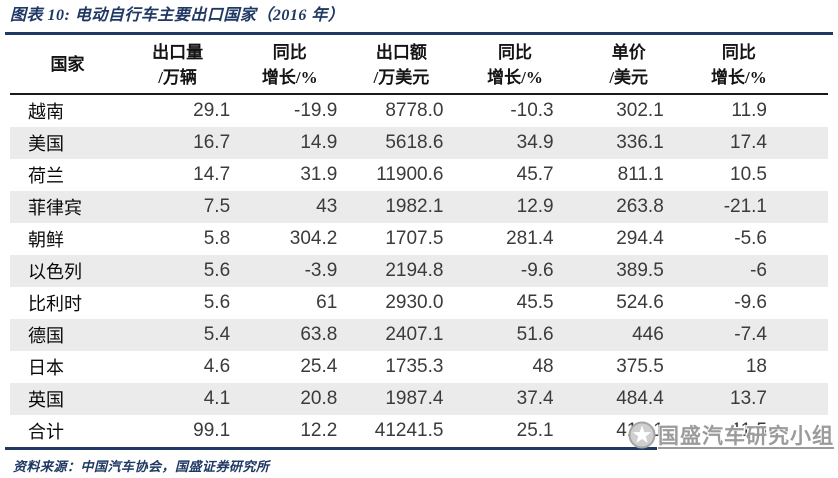 The height and width of the screenshot is (478, 838). I want to click on table-row: 日本 4.6 25.4 1735.3 48 375.5 18, so click(419, 367).